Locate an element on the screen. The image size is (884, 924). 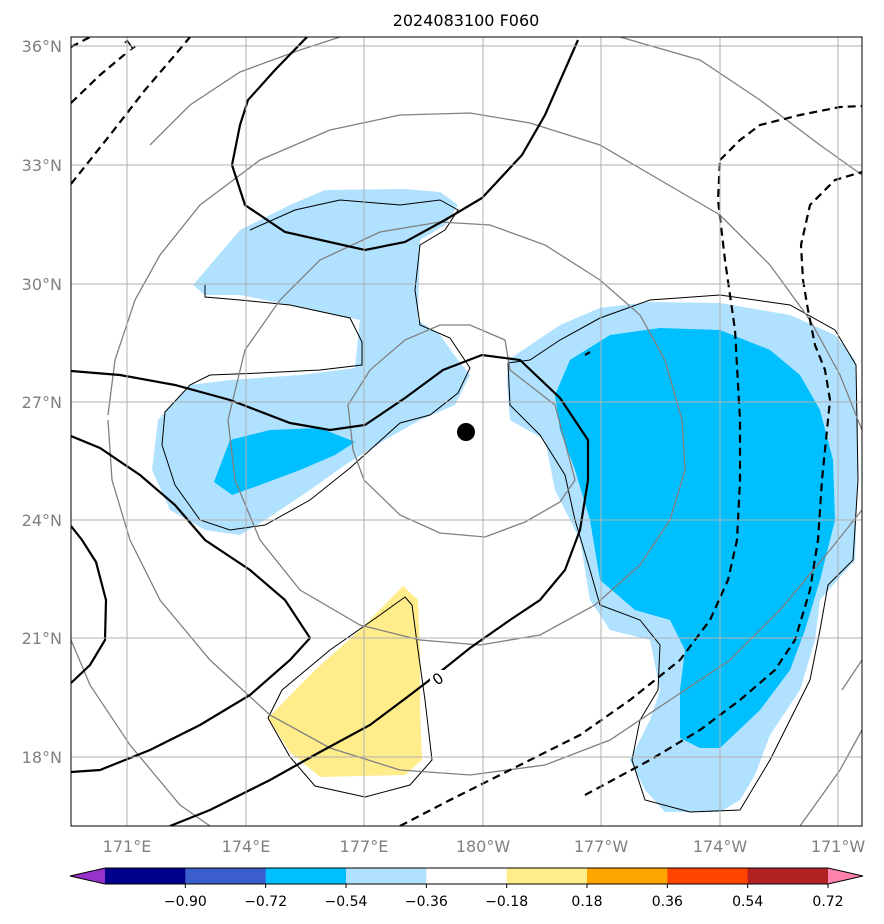
storm-center-marker is located at coordinates (466, 432).